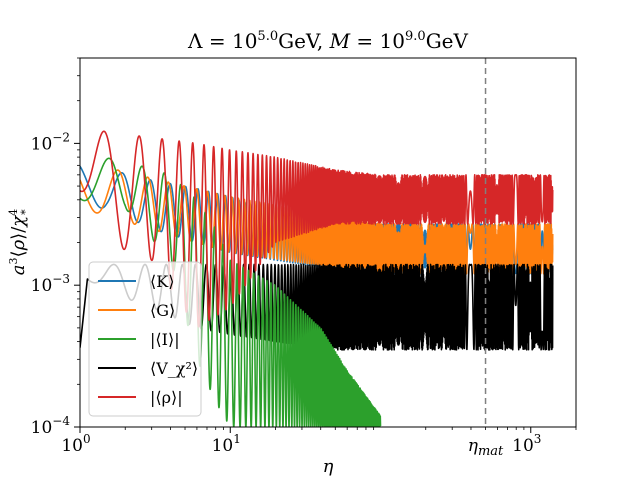 This screenshot has width=640, height=485. I want to click on y-axis-label: a3⟨ρ⟩/χ4*, so click(19, 242).